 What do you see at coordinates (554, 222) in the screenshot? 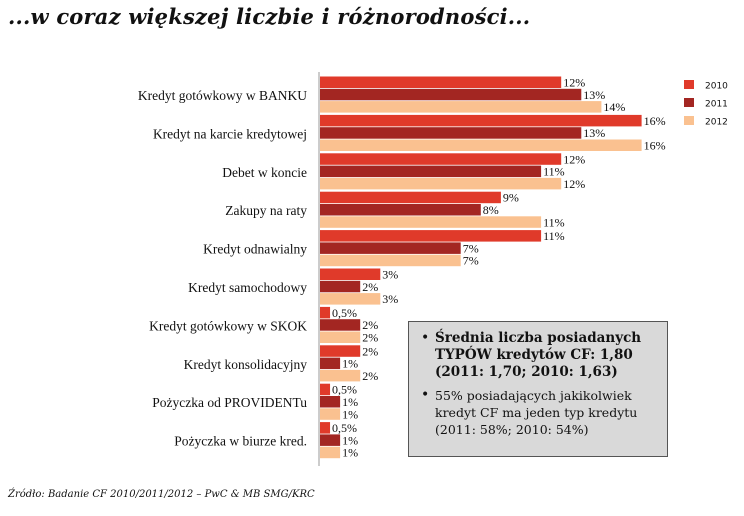
I see `value-label-2012-3: 11%` at bounding box center [554, 222].